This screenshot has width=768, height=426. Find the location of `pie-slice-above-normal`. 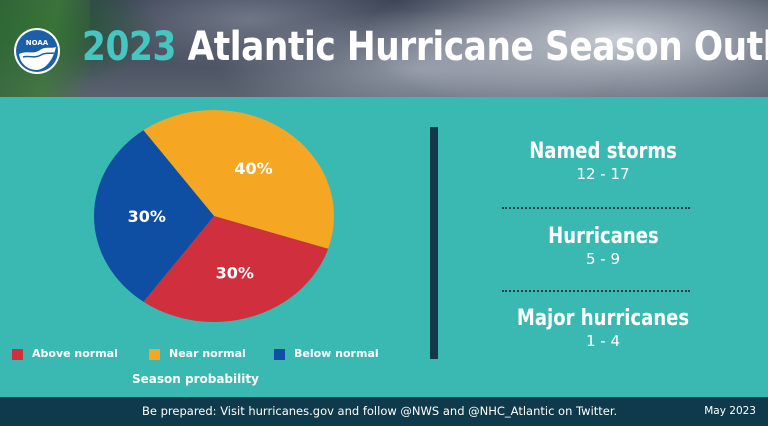

pie-slice-above-normal is located at coordinates (236, 269).